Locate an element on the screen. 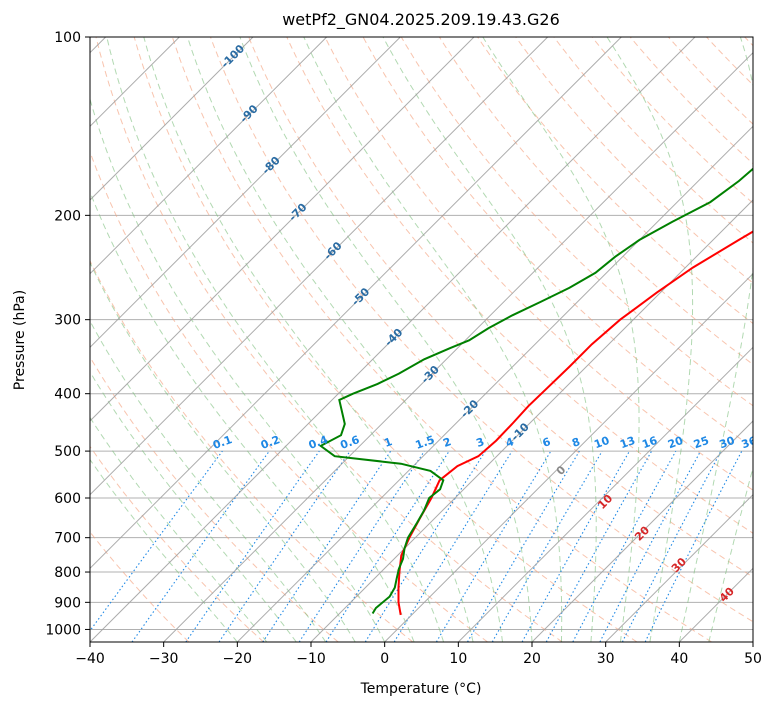  mixing-ratio-label: 0.2 is located at coordinates (270, 442).